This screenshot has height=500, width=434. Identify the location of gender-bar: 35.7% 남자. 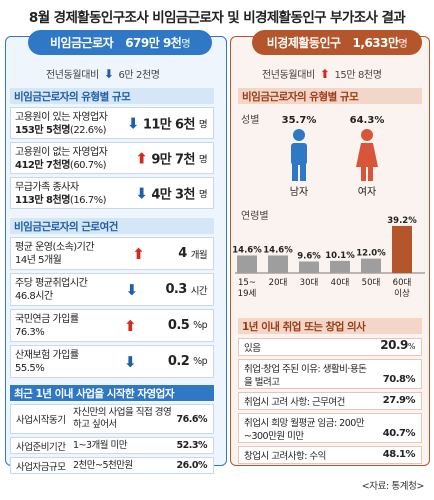
(299, 156).